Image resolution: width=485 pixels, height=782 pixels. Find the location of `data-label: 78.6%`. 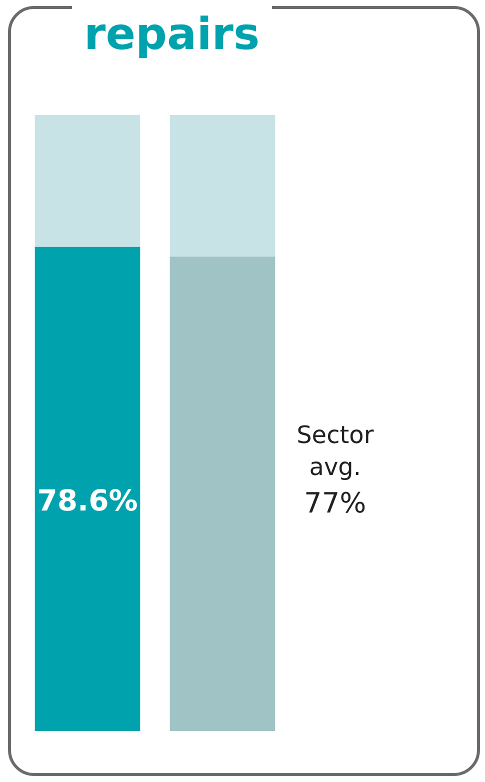

data-label: 78.6% is located at coordinates (87, 501).